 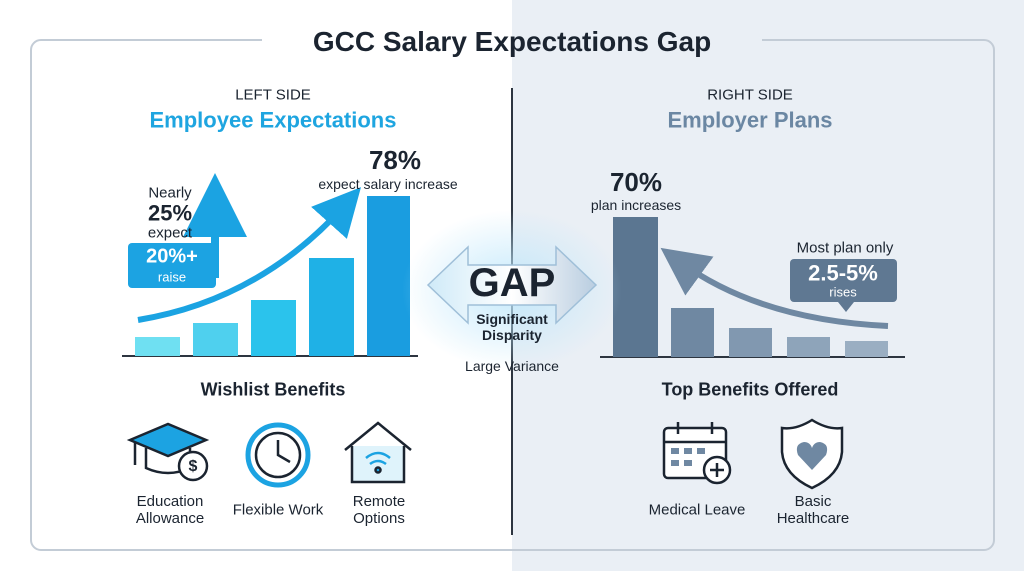 I want to click on decline-arrow, so click(x=774, y=288).